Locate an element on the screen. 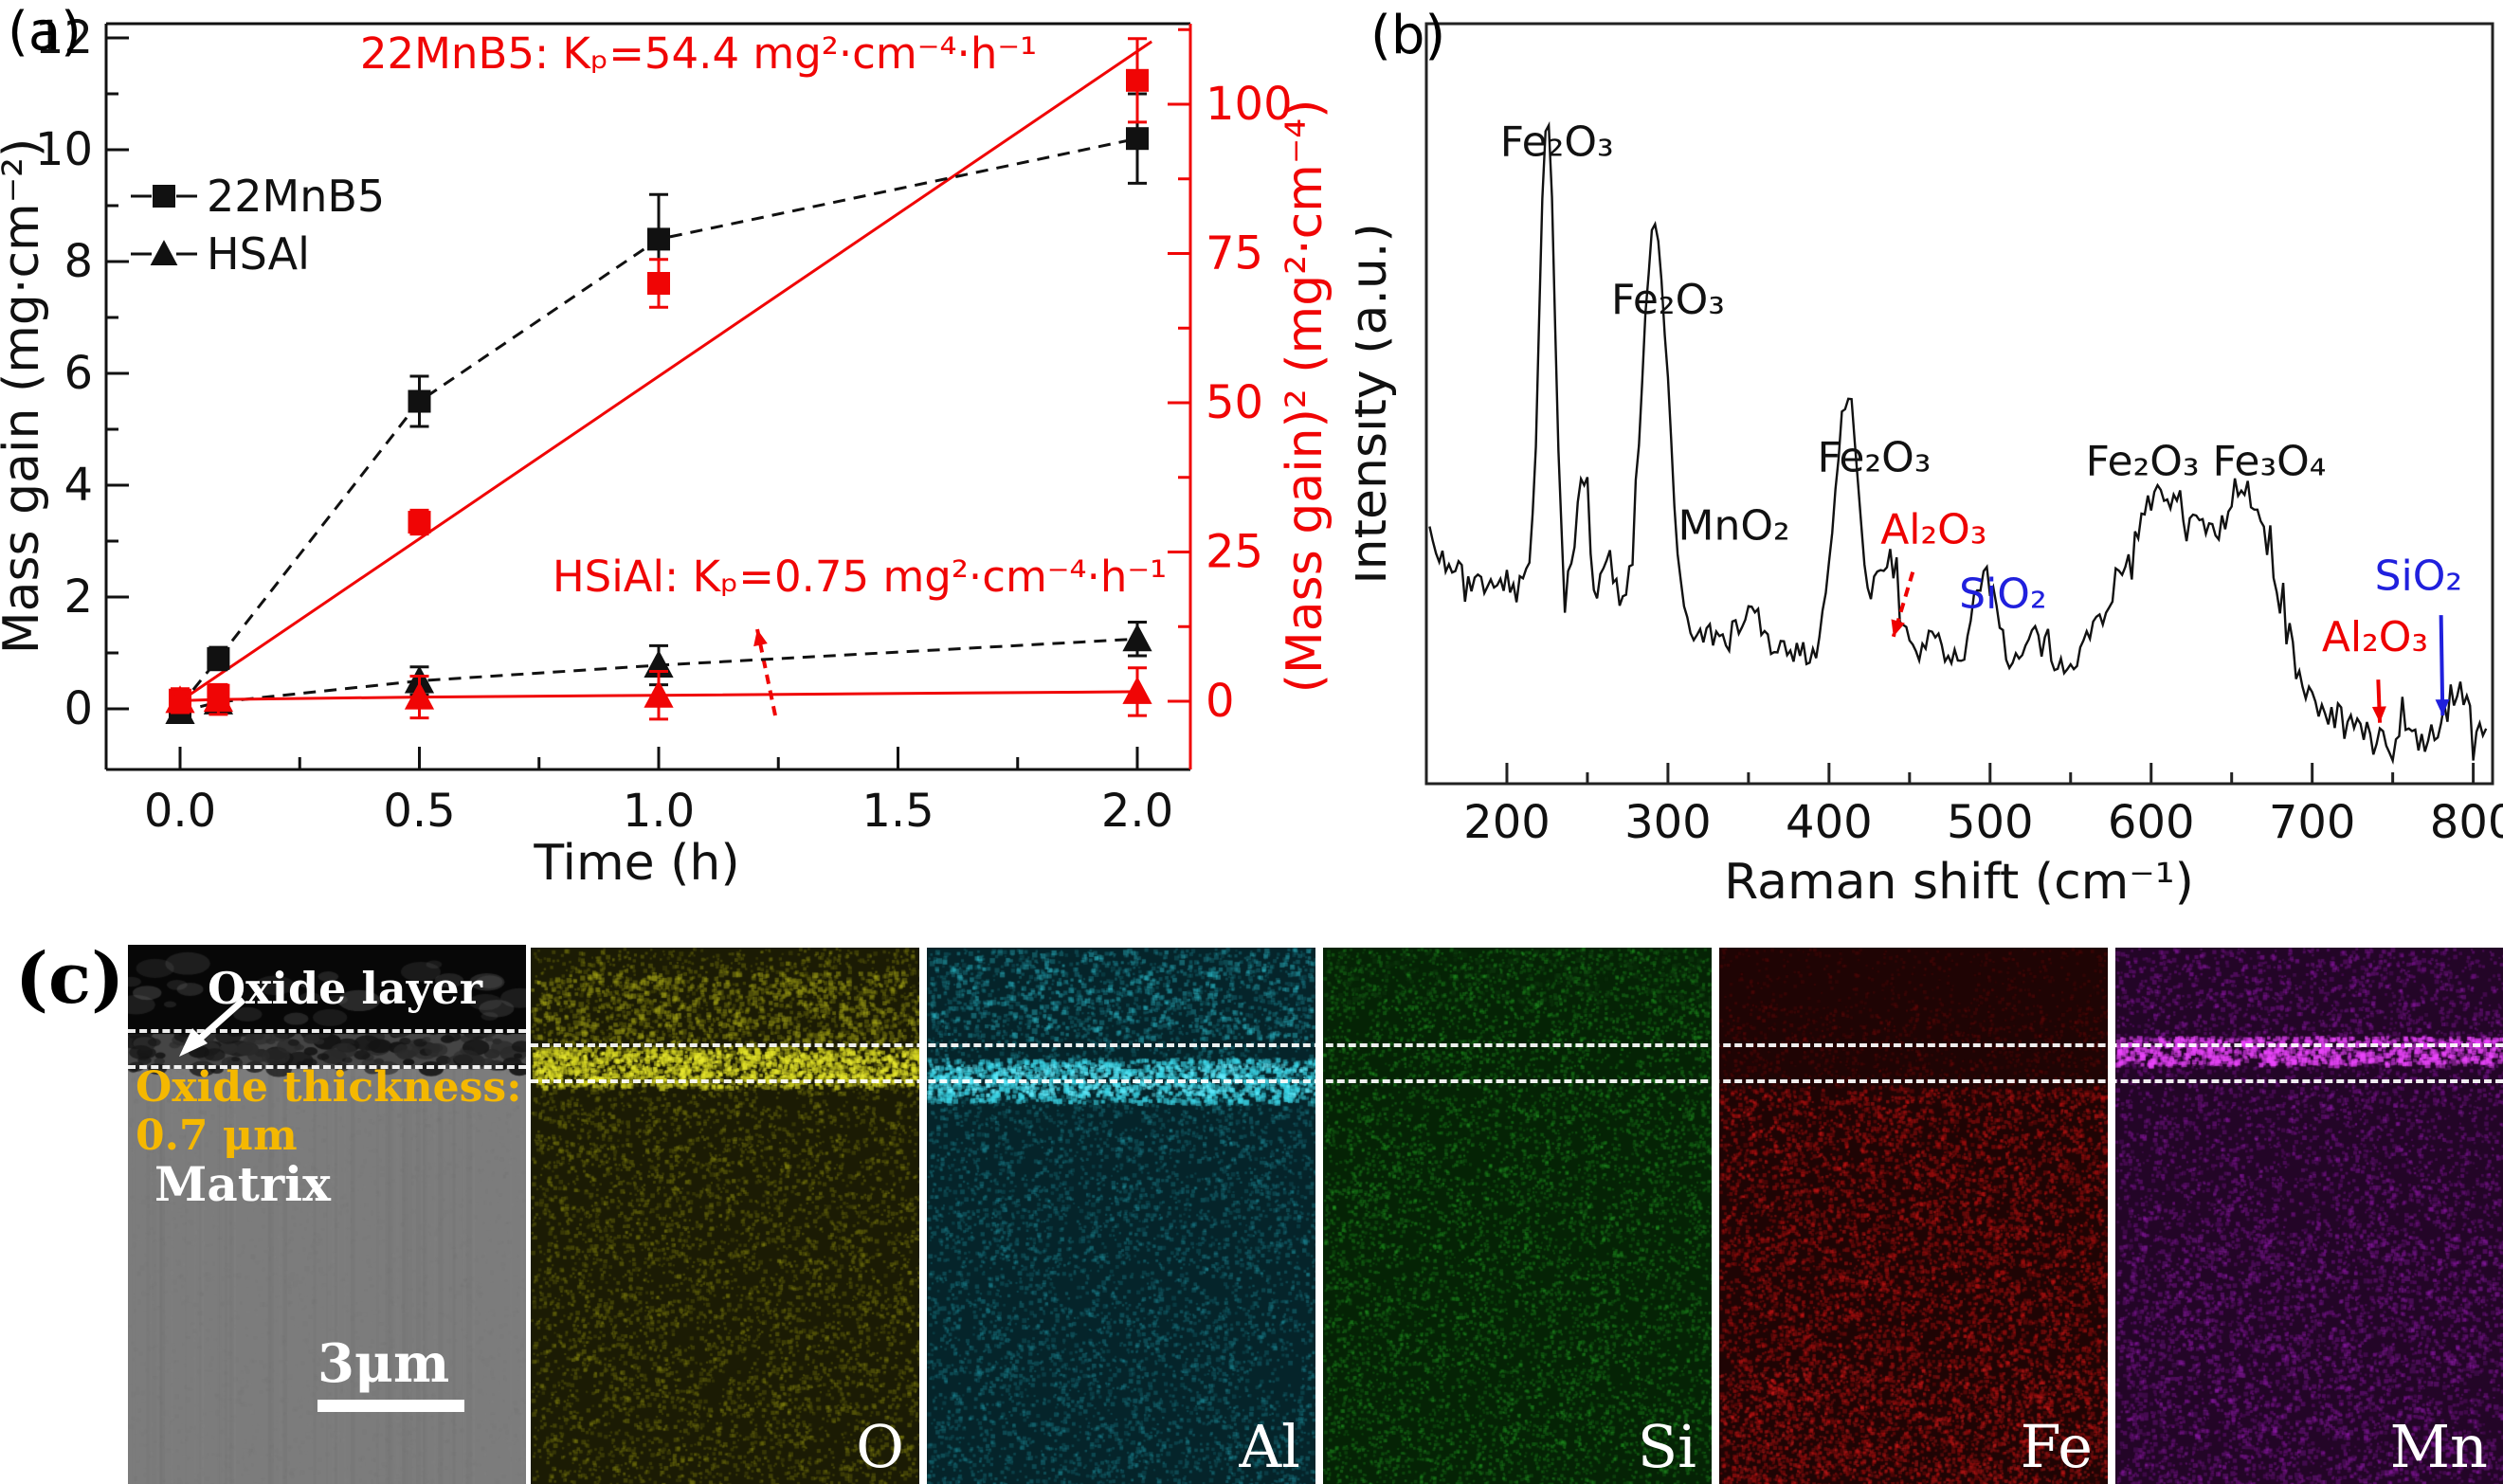 The image size is (2503, 1484). oxide-layer-label: Oxide layer is located at coordinates (345, 989).